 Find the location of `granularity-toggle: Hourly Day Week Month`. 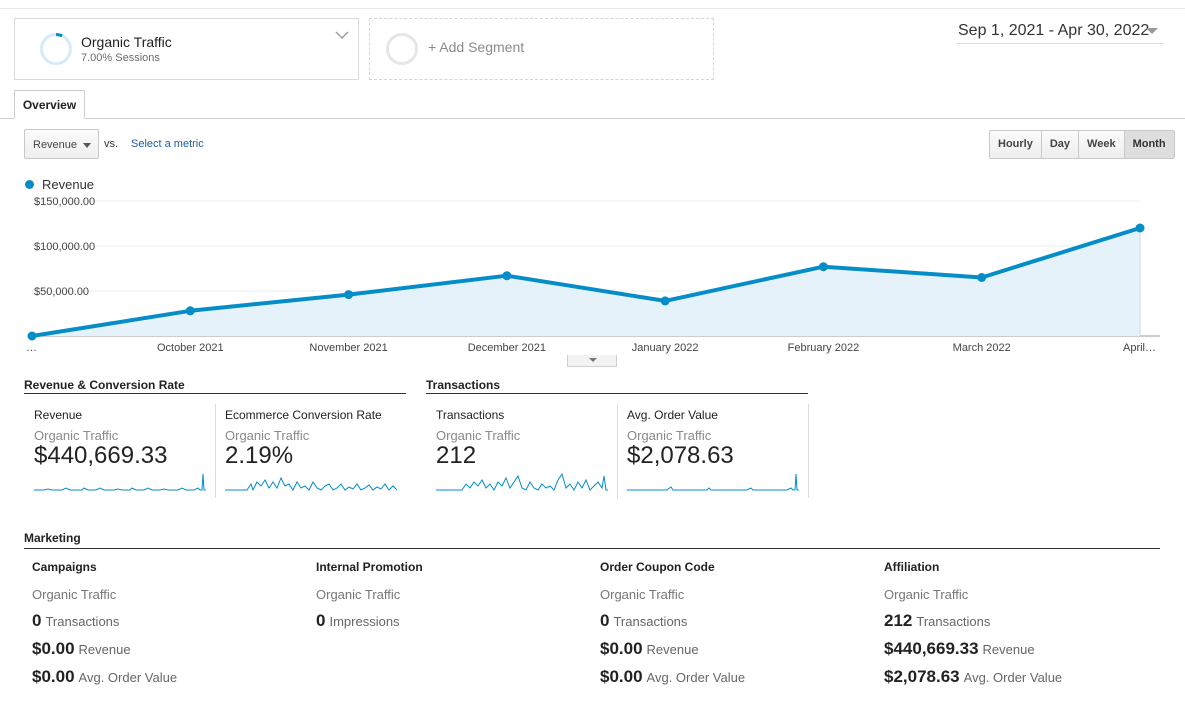

granularity-toggle: Hourly Day Week Month is located at coordinates (1082, 144).